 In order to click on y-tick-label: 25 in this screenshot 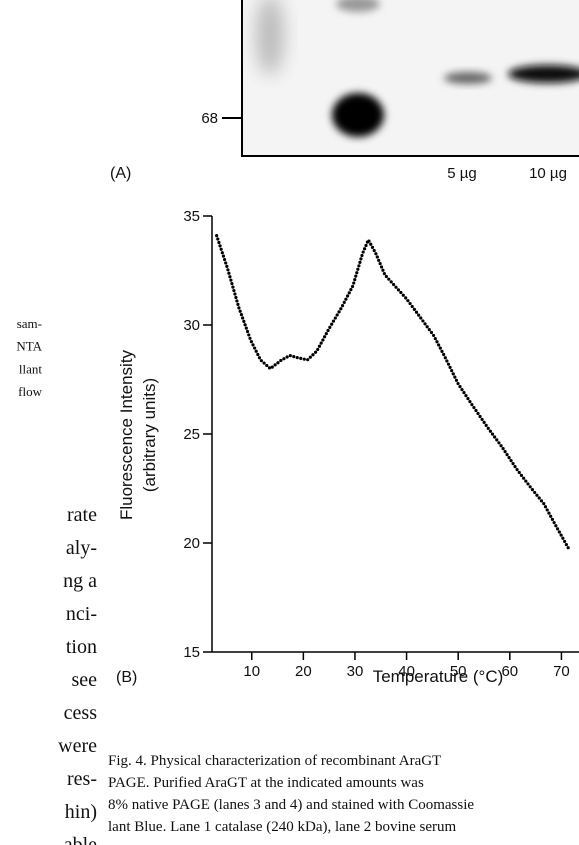, I will do `click(191, 434)`.